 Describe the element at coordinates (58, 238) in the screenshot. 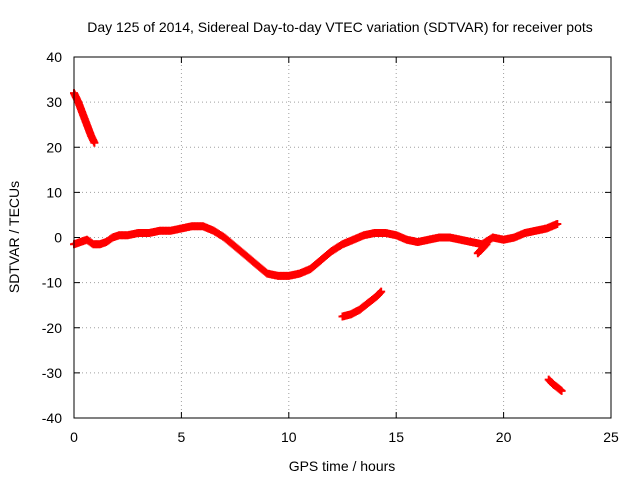

I see `y-tick-label: 0` at that location.